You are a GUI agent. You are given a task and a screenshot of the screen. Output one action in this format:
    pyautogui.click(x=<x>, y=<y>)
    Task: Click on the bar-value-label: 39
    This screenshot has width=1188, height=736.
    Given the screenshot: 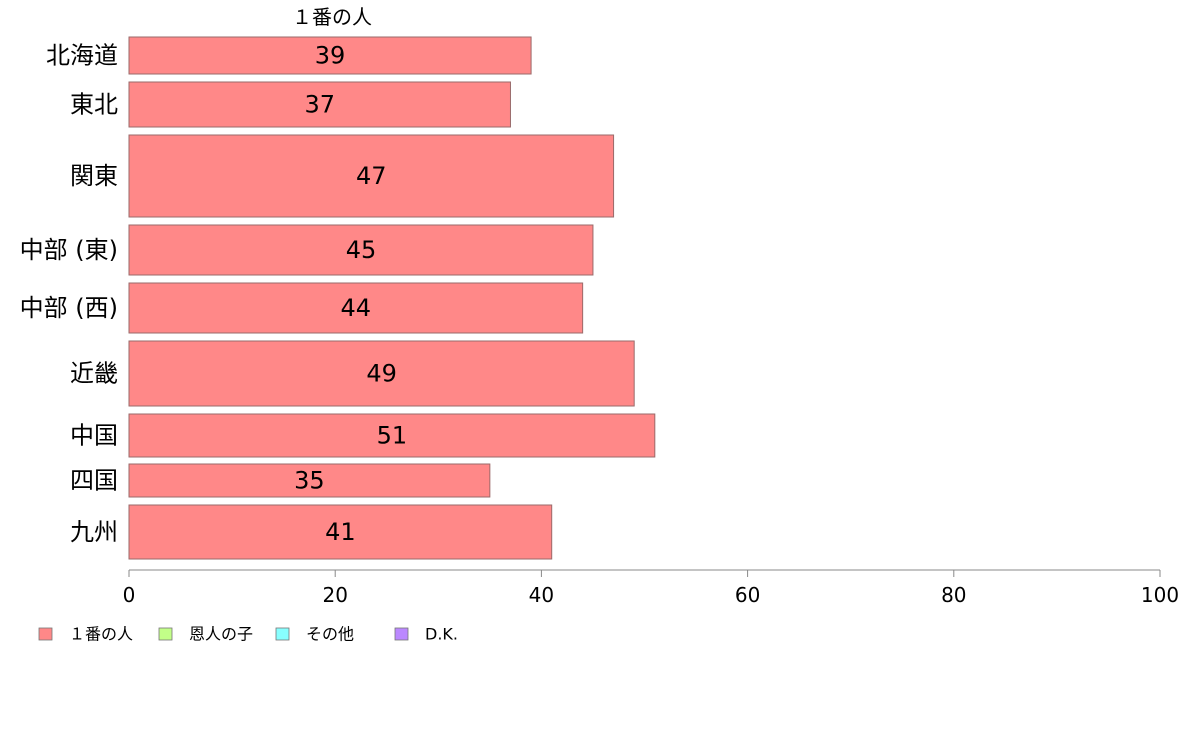 What is the action you would take?
    pyautogui.click(x=330, y=56)
    